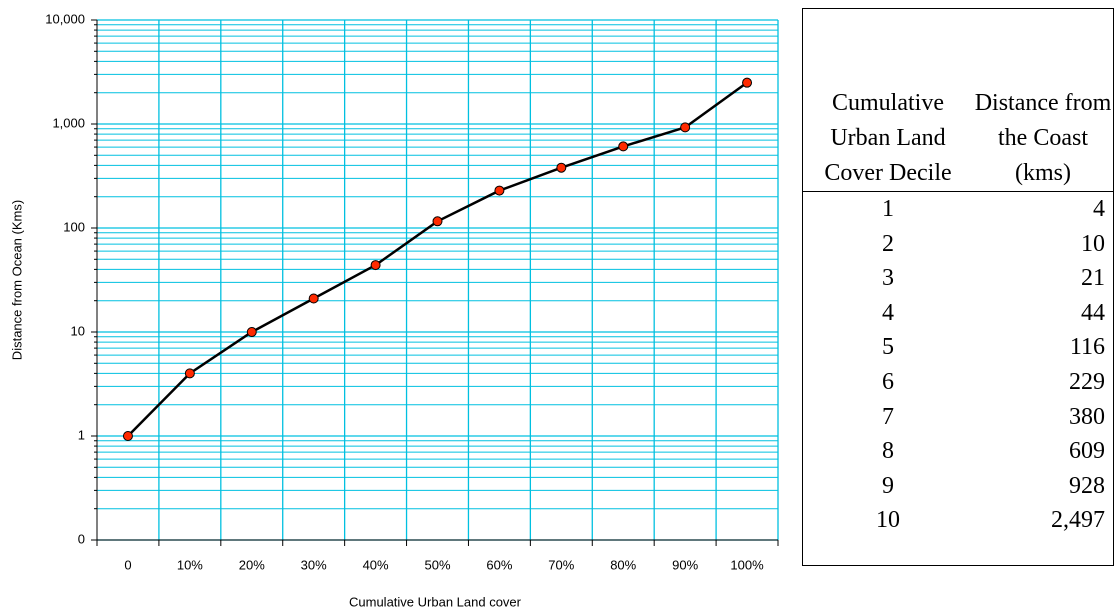 Image resolution: width=1114 pixels, height=609 pixels. I want to click on table-row: 2 10, so click(958, 244).